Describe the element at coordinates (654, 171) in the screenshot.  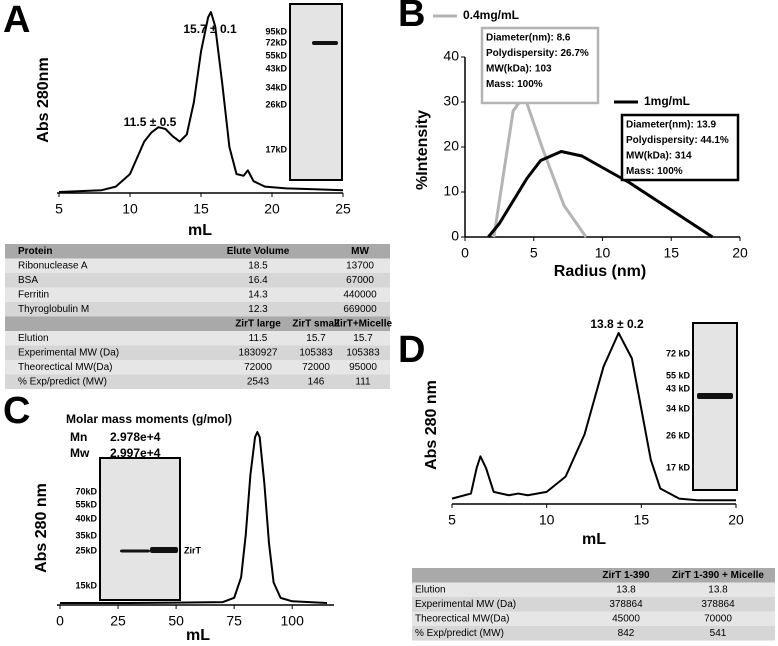
I see `info-text: Mass: 100%` at that location.